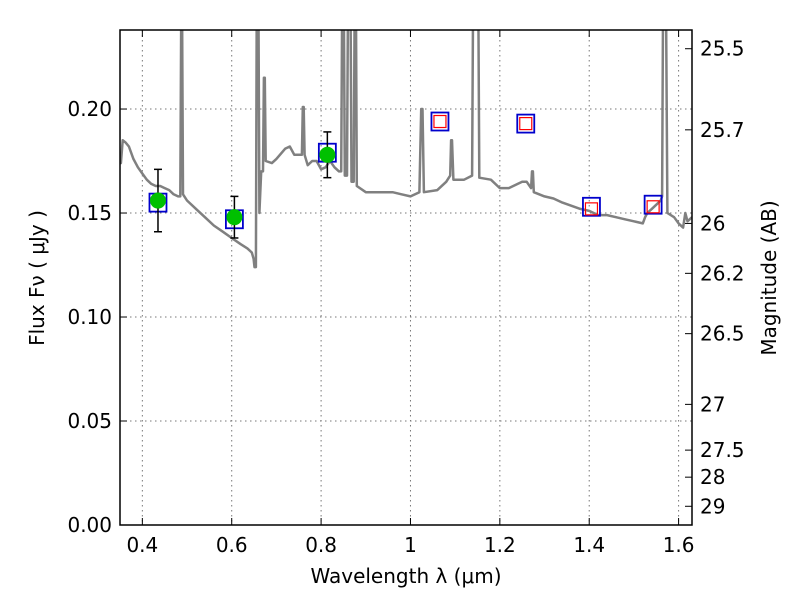 Image resolution: width=800 pixels, height=600 pixels. Describe the element at coordinates (500, 545) in the screenshot. I see `x-tick-label: 1.2` at that location.